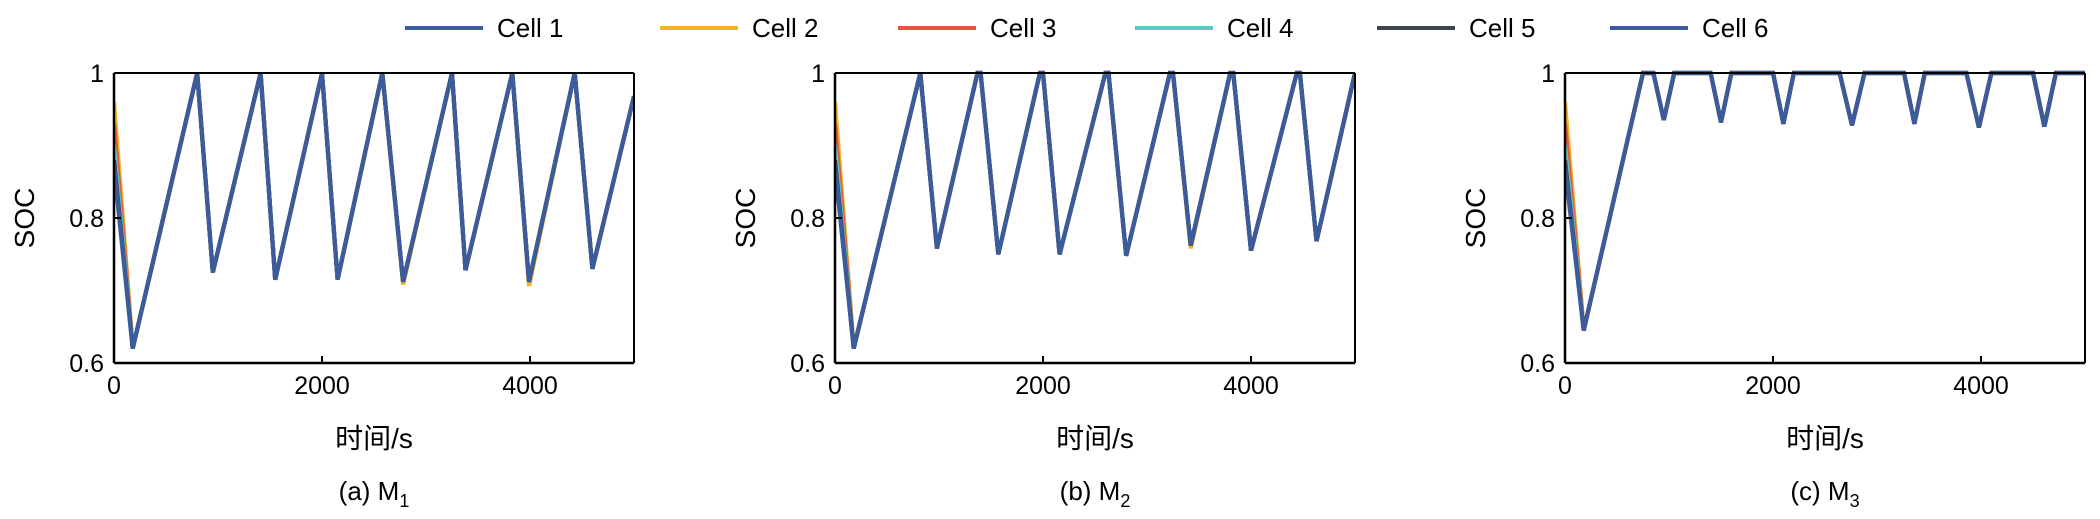  What do you see at coordinates (977, 28) in the screenshot?
I see `legend-entry: Cell 3` at bounding box center [977, 28].